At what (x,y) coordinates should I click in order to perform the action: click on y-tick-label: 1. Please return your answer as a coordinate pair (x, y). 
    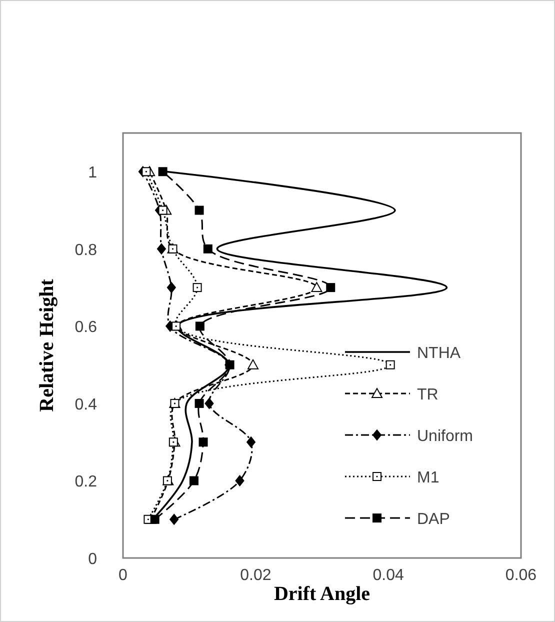
    Looking at the image, I should click on (93, 173).